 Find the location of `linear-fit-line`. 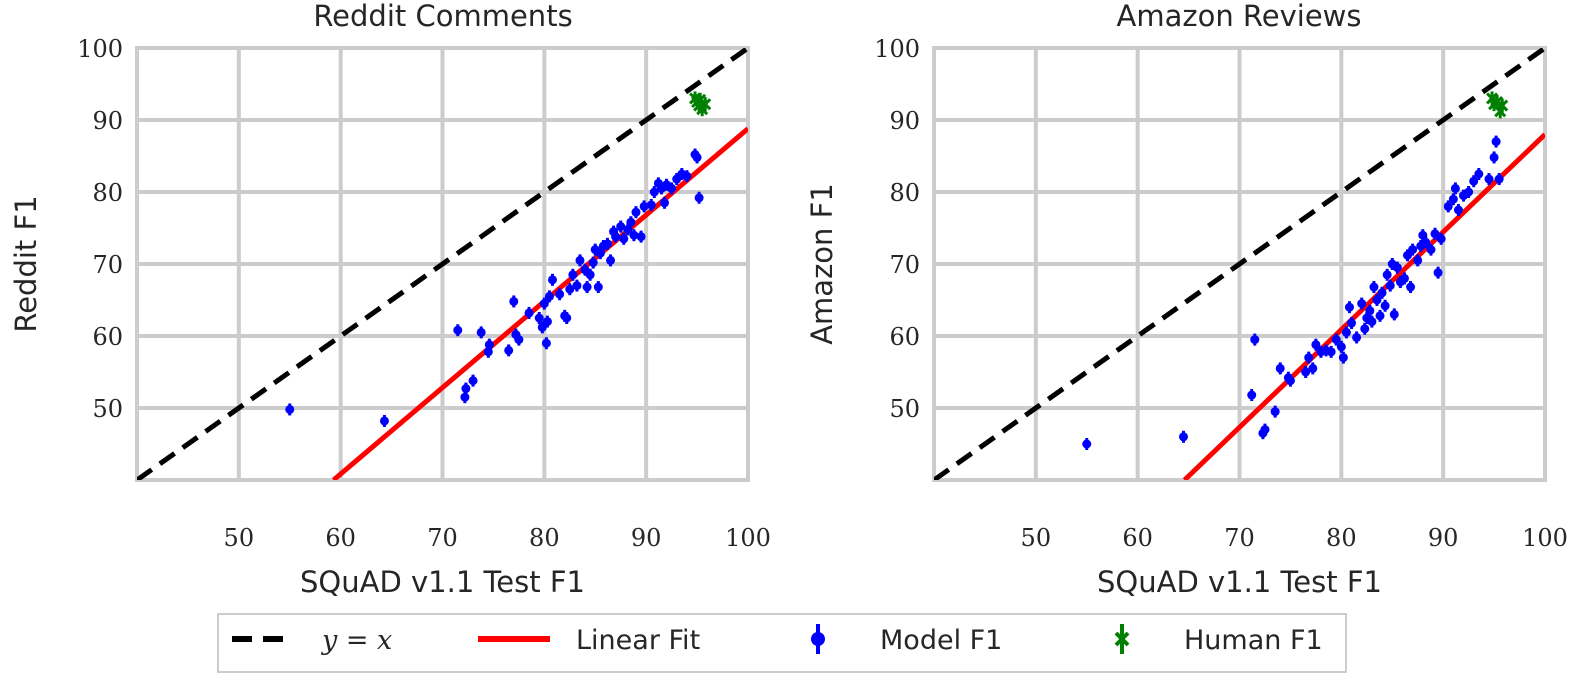

linear-fit-line is located at coordinates (1363, 306).